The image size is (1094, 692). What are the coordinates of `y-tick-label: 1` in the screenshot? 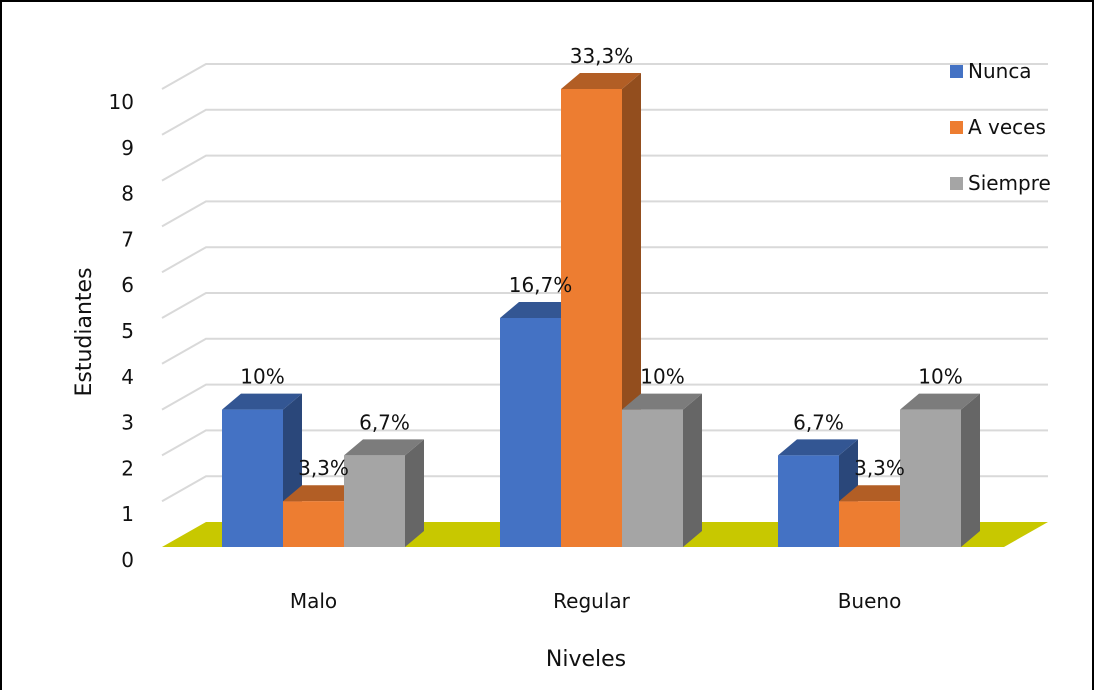 It's located at (127, 514).